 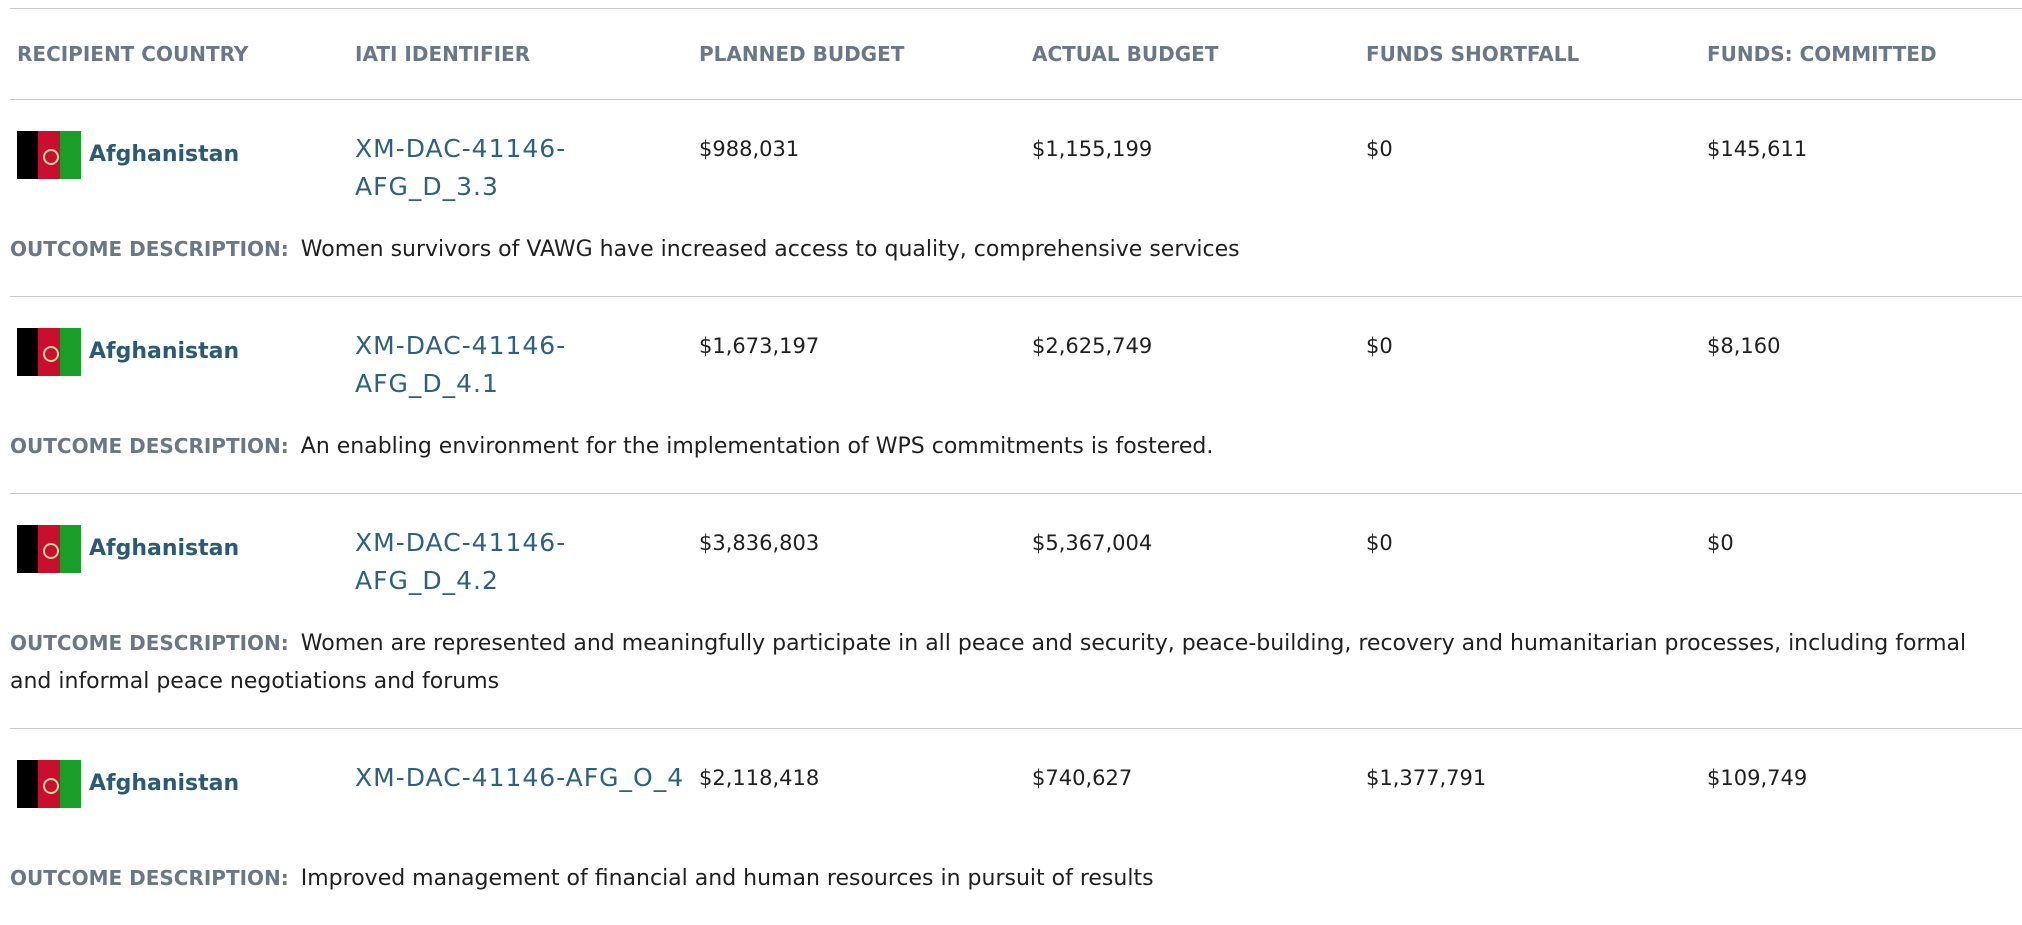 What do you see at coordinates (461, 167) in the screenshot?
I see `iati-identifier: XM-DAC-41146- AFG_D_3.3` at bounding box center [461, 167].